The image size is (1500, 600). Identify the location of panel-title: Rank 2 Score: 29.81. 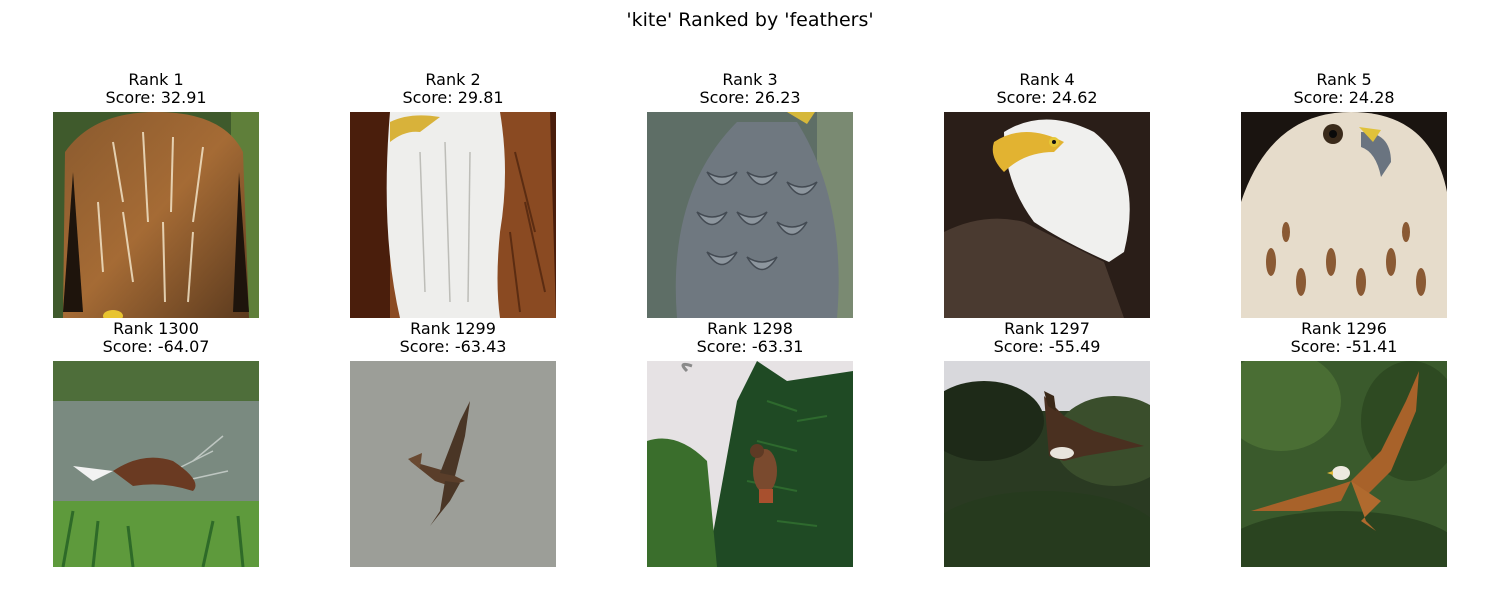
(453, 89).